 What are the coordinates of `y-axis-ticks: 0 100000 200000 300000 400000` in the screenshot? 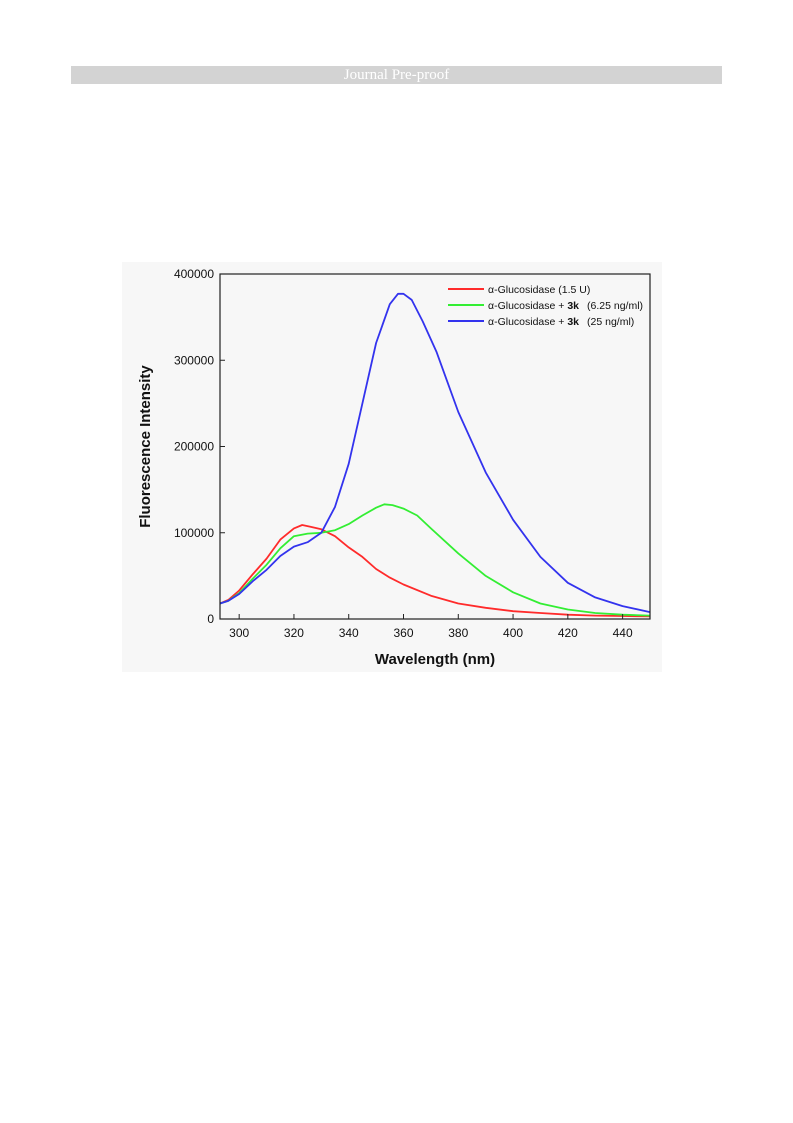 It's located at (199, 446).